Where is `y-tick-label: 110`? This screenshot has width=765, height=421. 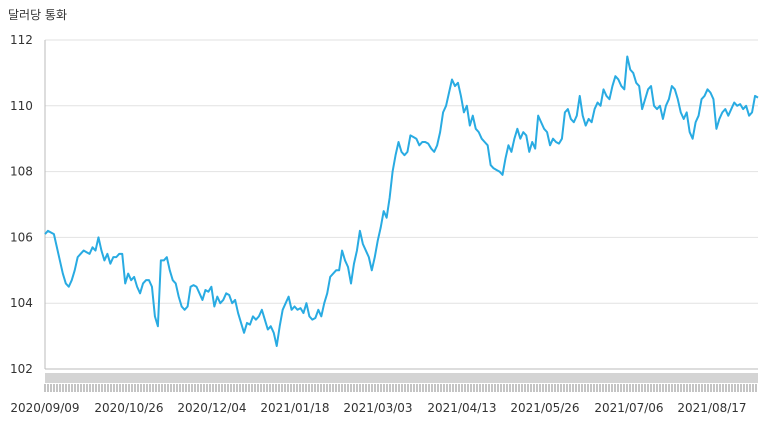
y-tick-label: 110 is located at coordinates (21, 106).